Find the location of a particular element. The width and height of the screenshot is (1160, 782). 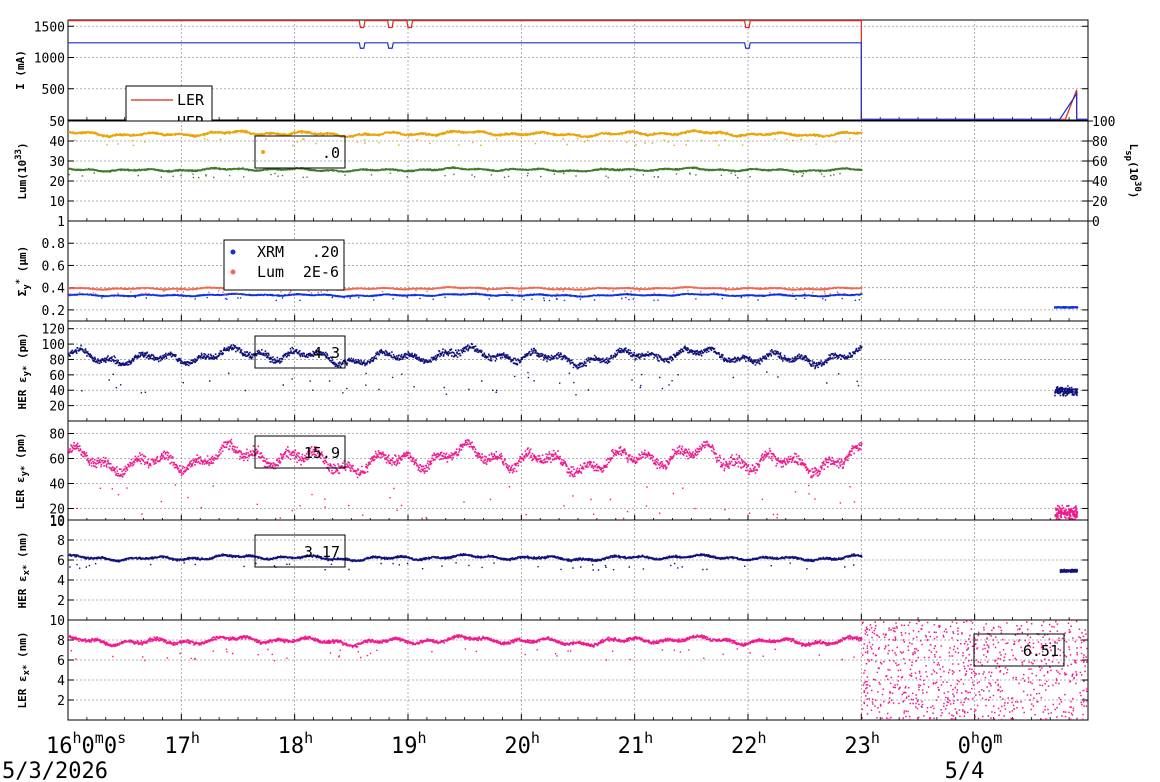

panel-sigma: 0.2 0.4 0.6 0.8 1 Σy* (μm) XRM .20 Lum 2E-6 is located at coordinates (552, 268).